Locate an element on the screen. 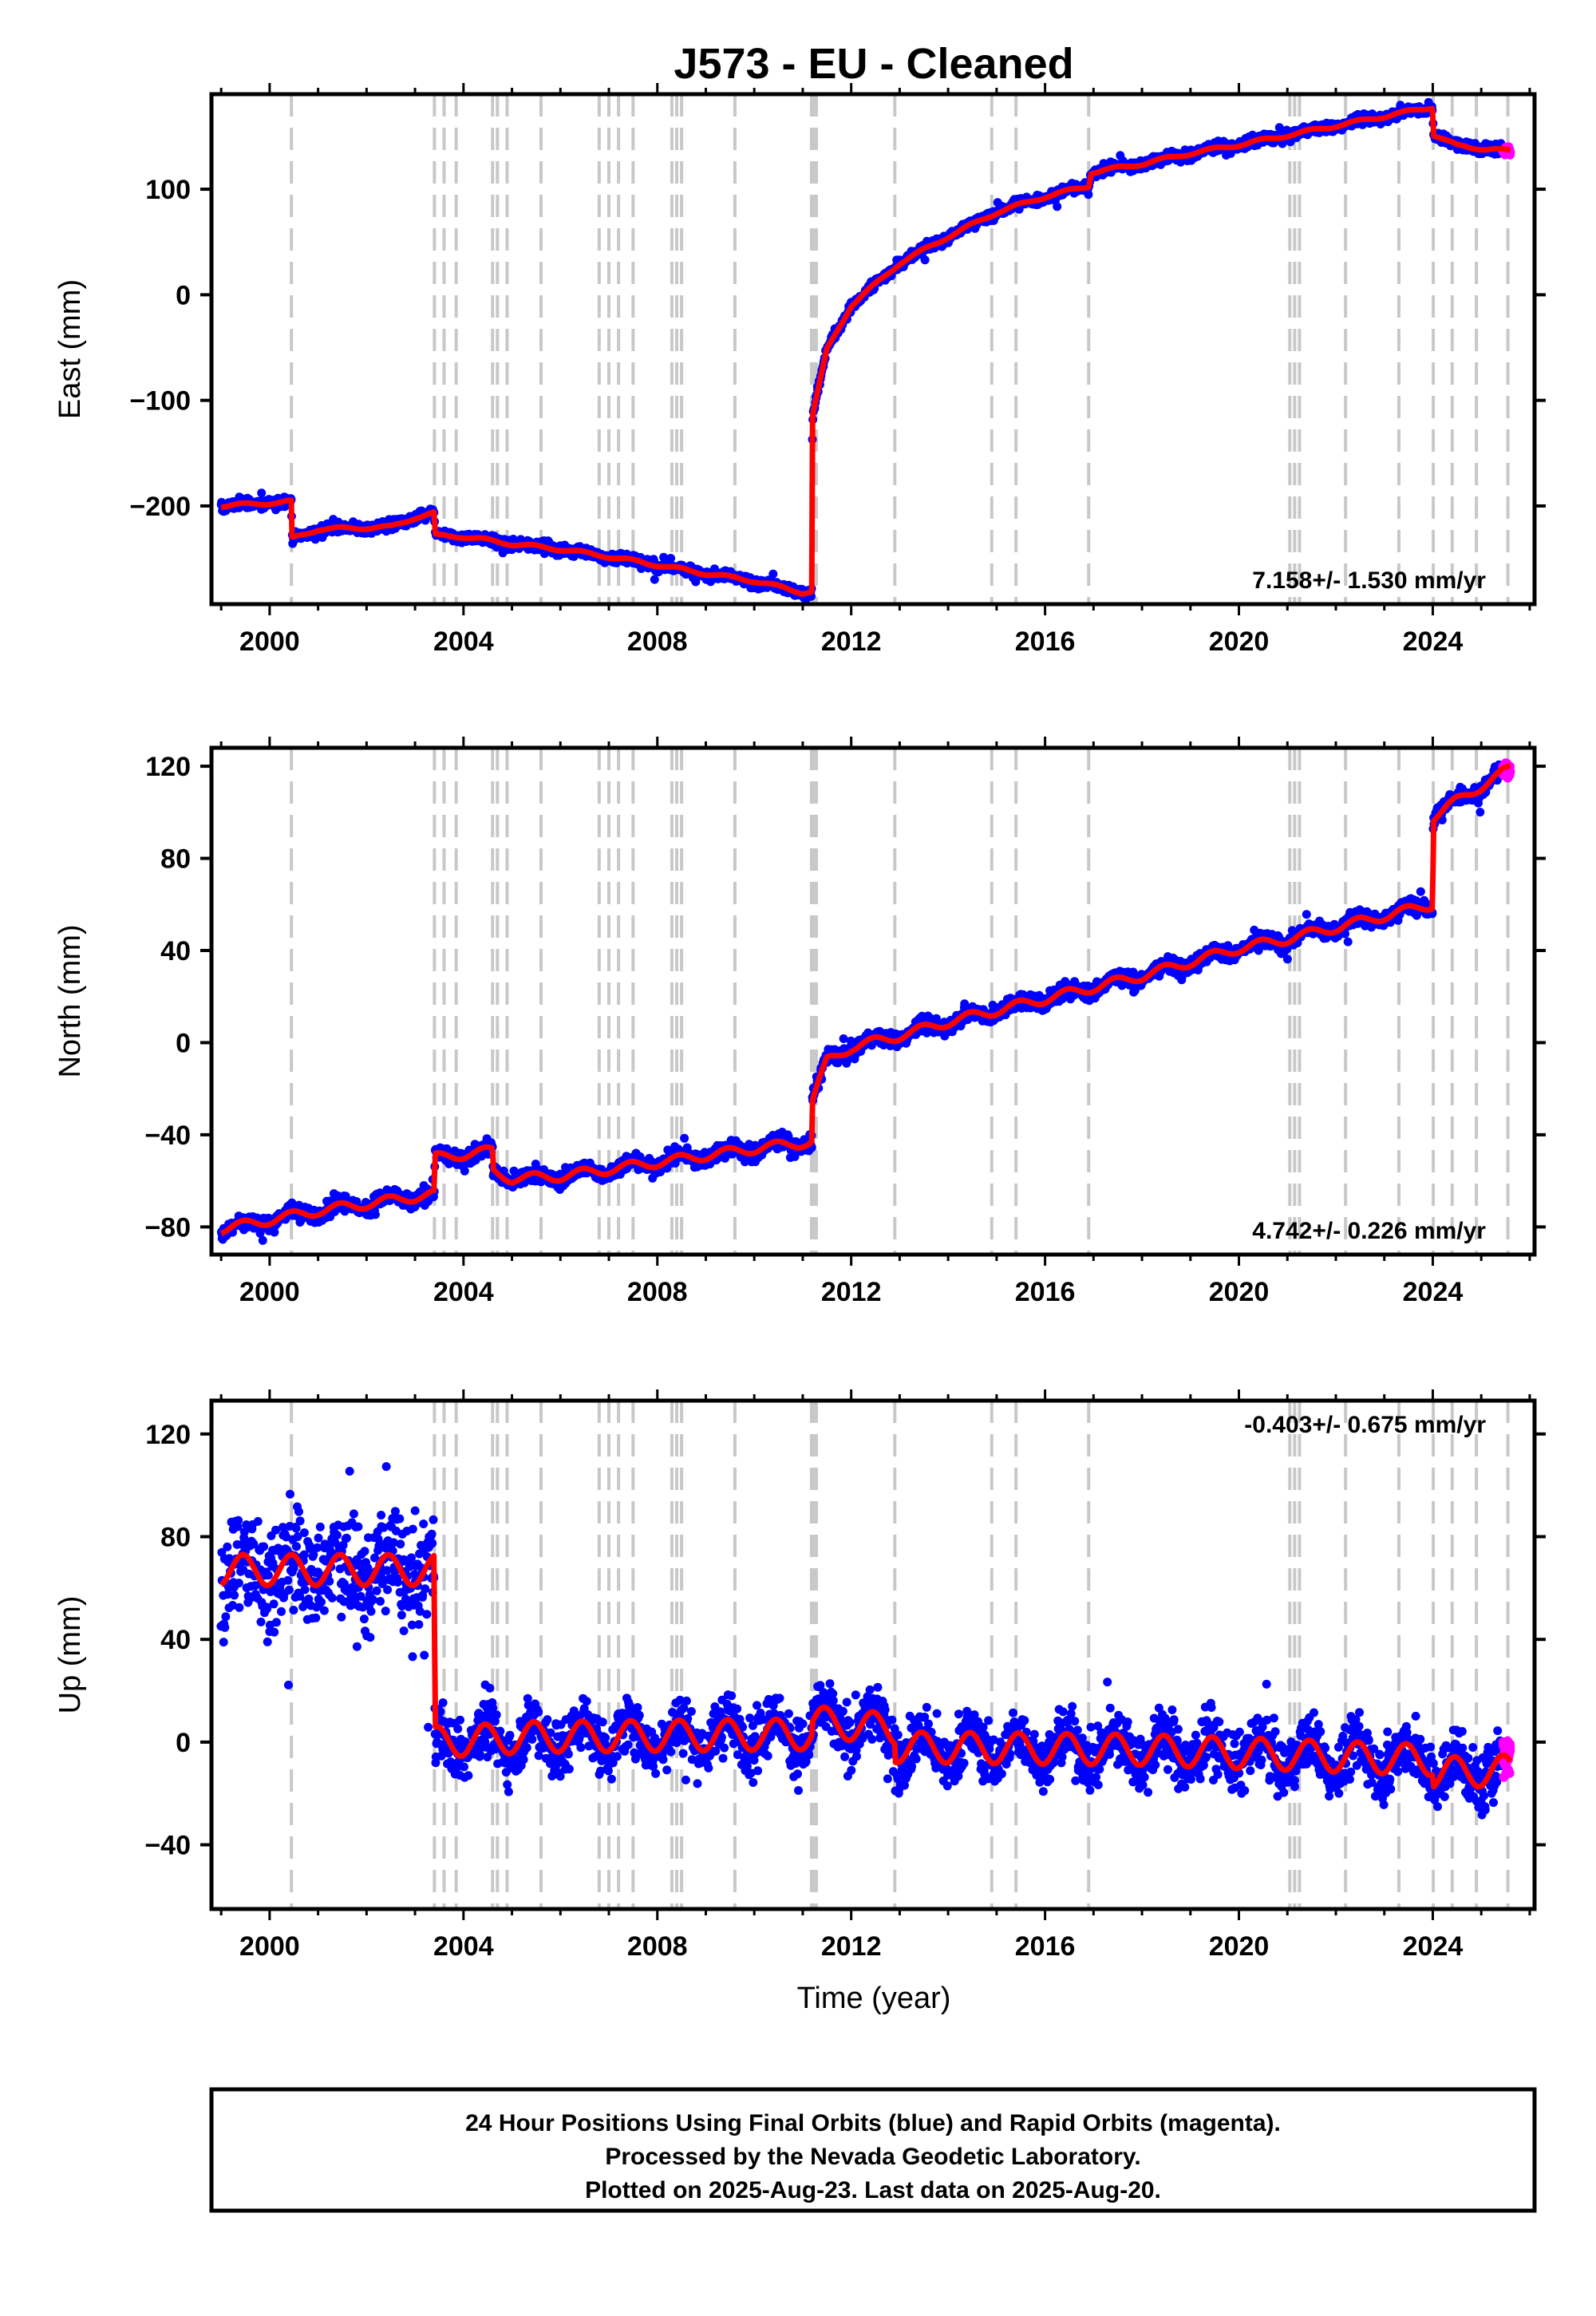 The height and width of the screenshot is (2316, 1596). y-tick-label: −100 is located at coordinates (160, 401).